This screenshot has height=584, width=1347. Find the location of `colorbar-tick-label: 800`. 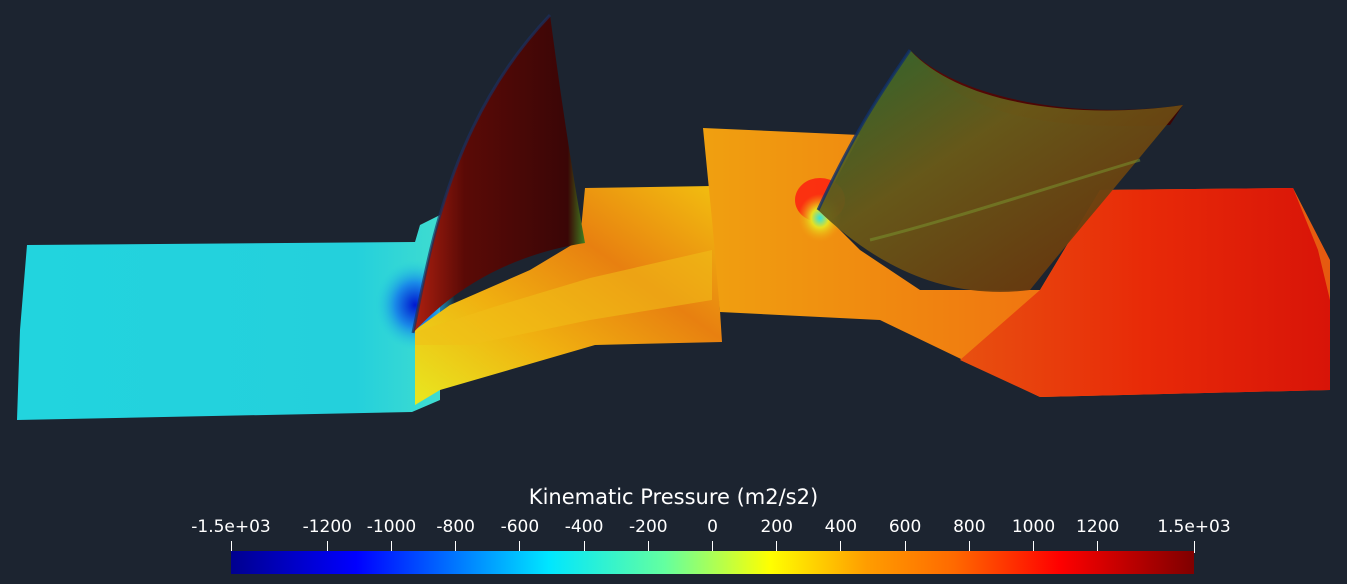

colorbar-tick-label: 800 is located at coordinates (969, 527).